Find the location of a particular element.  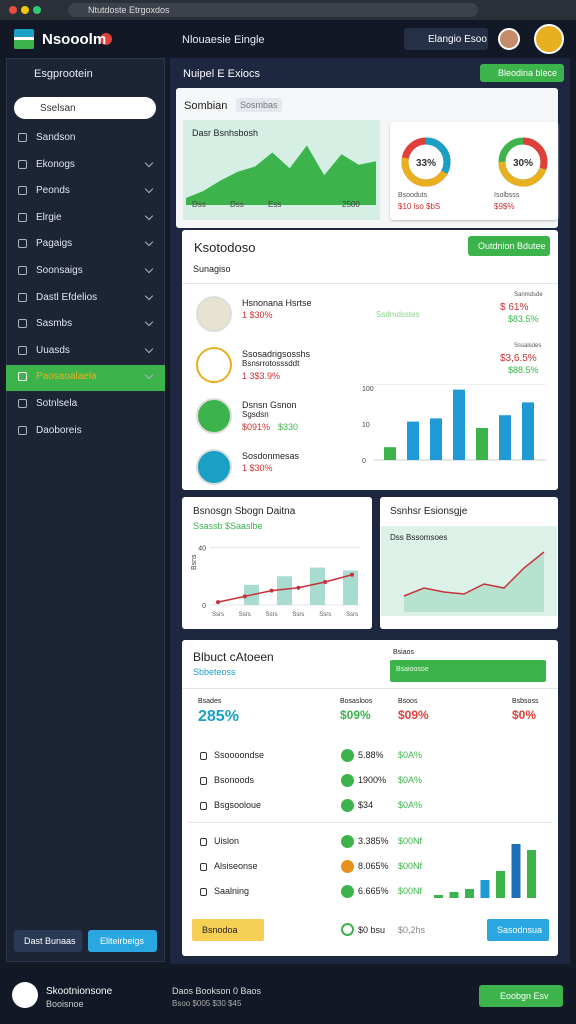

avatar is located at coordinates (509, 39).